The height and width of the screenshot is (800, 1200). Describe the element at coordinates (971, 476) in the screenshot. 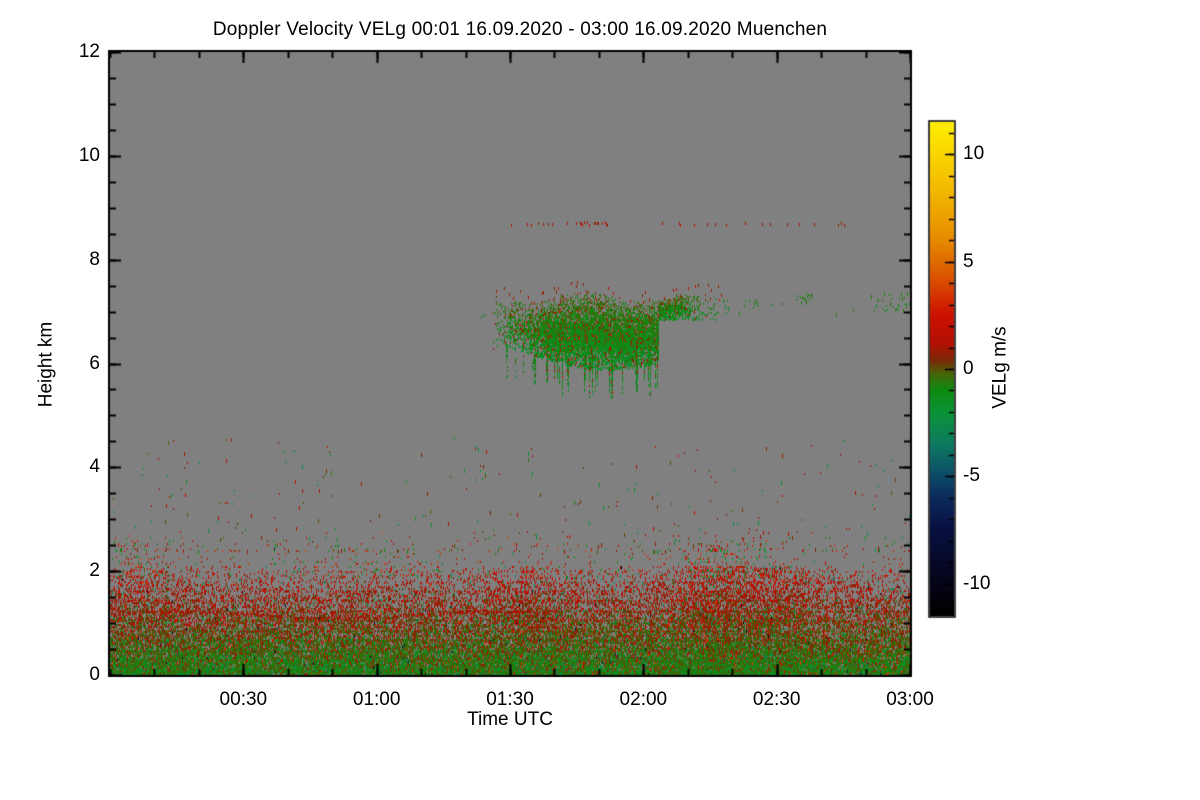

I see `colorbar-tick-label: -5` at that location.